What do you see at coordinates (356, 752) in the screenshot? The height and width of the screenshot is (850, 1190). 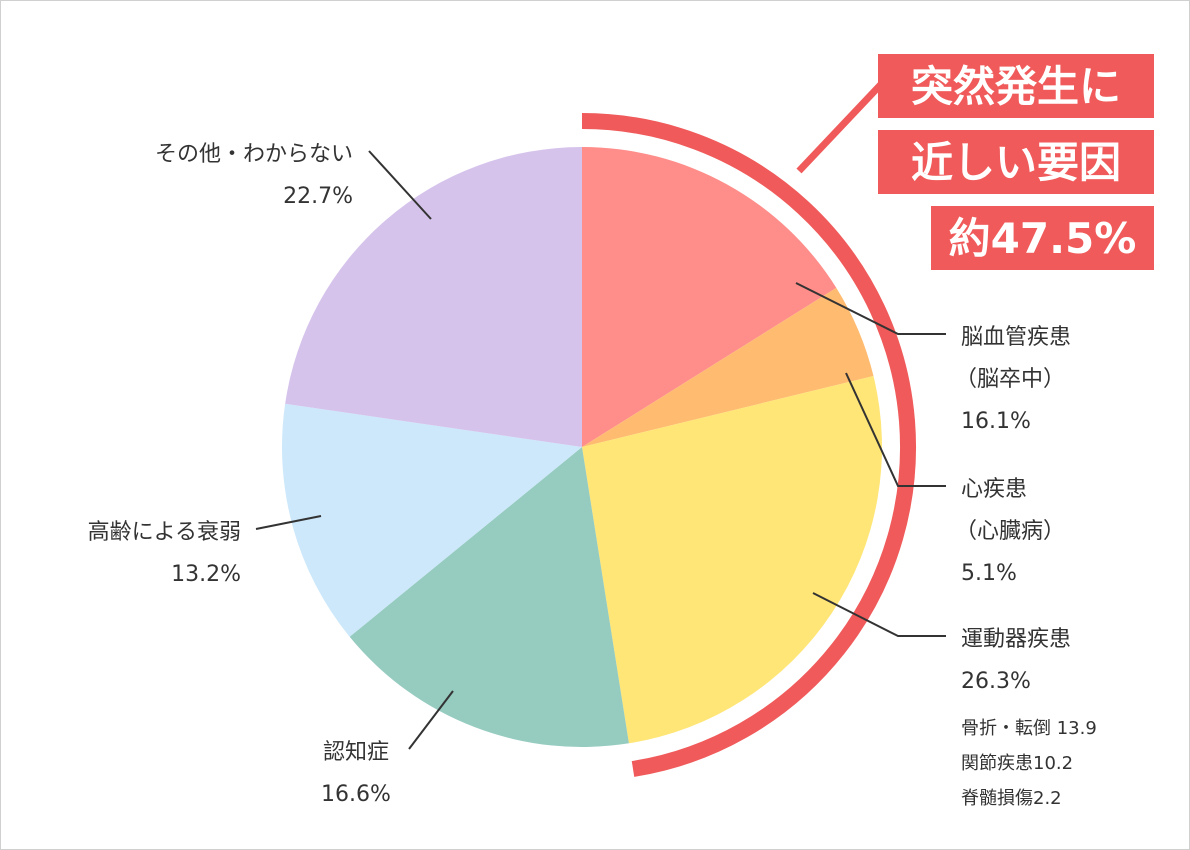 I see `slice-label-3-0: 認知症` at bounding box center [356, 752].